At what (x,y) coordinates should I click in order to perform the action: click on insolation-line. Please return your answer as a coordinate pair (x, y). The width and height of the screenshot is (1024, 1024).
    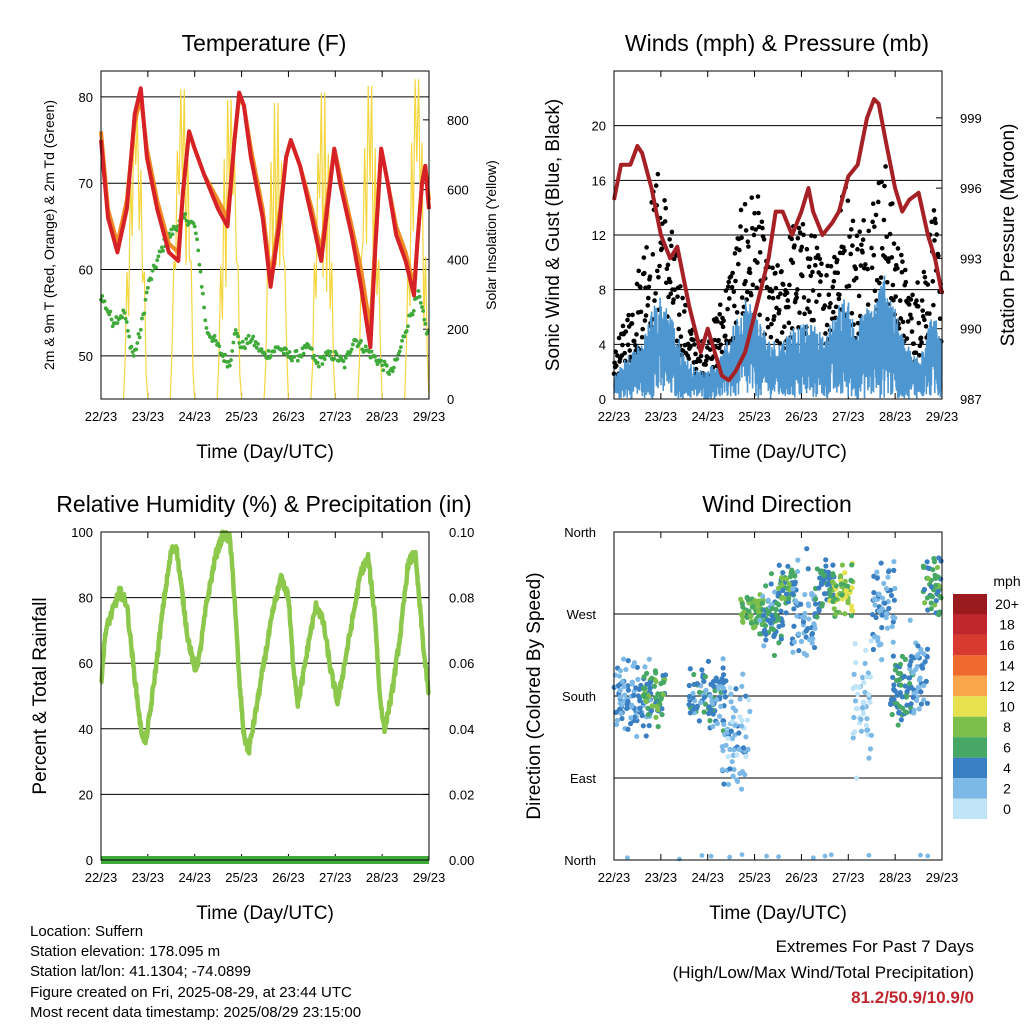
    Looking at the image, I should click on (323, 246).